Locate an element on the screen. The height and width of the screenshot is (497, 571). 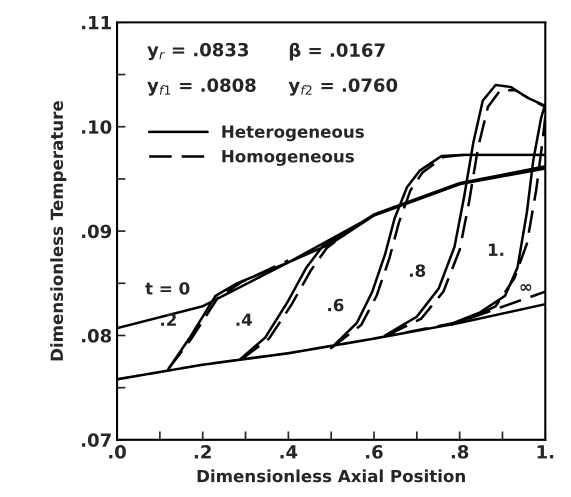
annotation: ∞ is located at coordinates (526, 287).